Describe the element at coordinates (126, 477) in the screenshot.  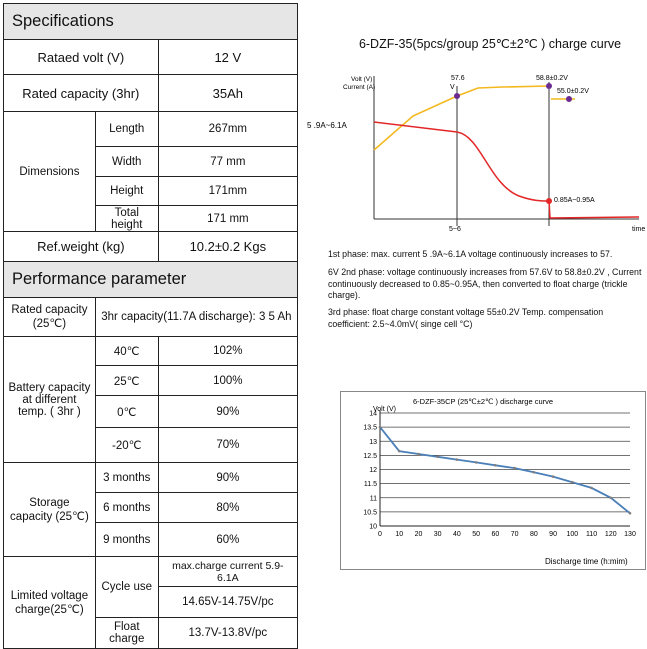
I see `storage-period: 3 months` at that location.